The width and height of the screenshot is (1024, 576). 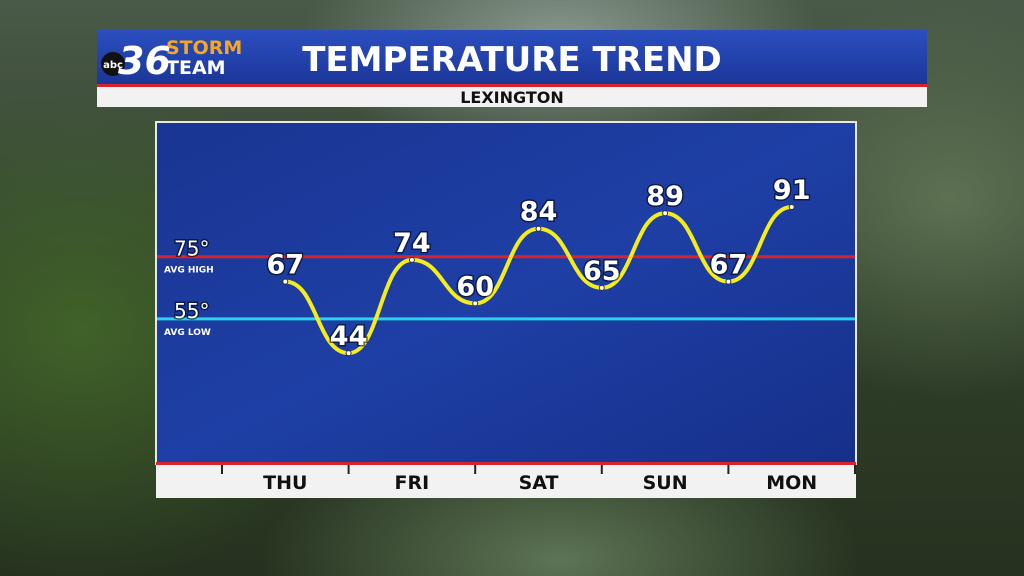 I want to click on subtitle-bar, so click(x=512, y=97).